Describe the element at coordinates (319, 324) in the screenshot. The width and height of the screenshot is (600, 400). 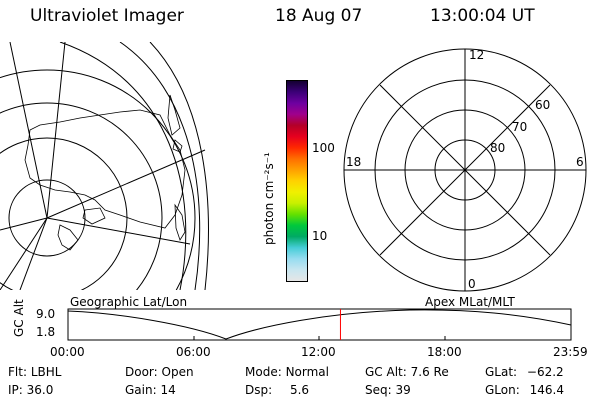
I see `altitude-curve` at that location.